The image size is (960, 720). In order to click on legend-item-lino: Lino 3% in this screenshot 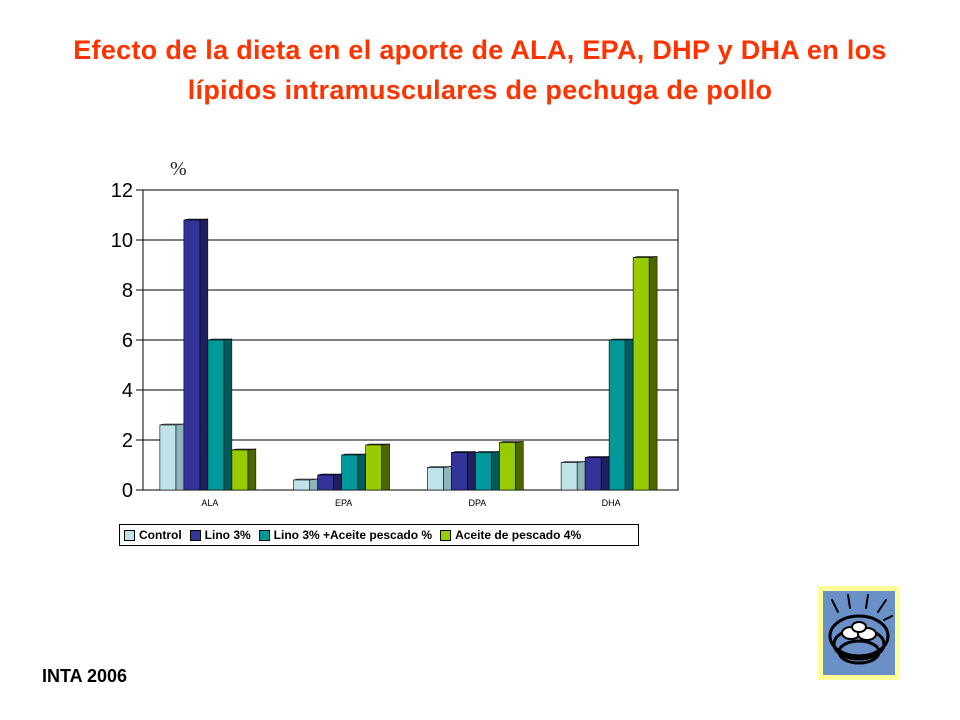, I will do `click(220, 535)`.